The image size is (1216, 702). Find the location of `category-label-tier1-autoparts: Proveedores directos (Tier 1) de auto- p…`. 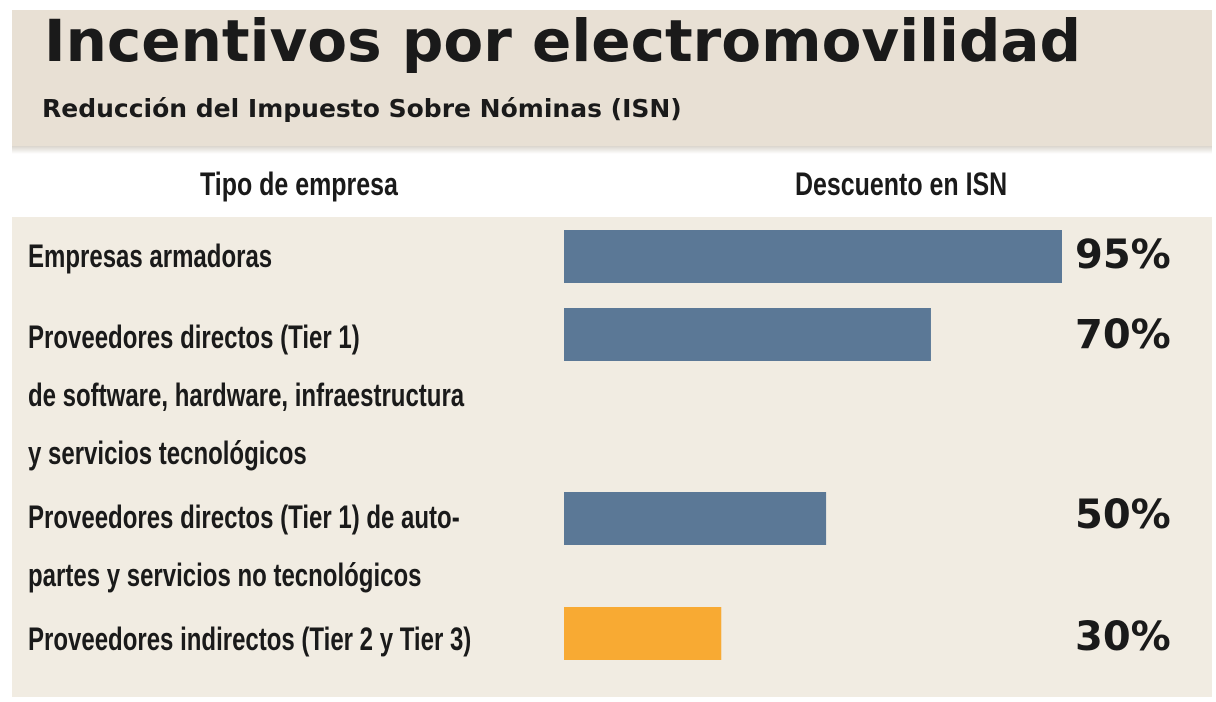

category-label-tier1-autoparts: Proveedores directos (Tier 1) de auto- p… is located at coordinates (244, 546).